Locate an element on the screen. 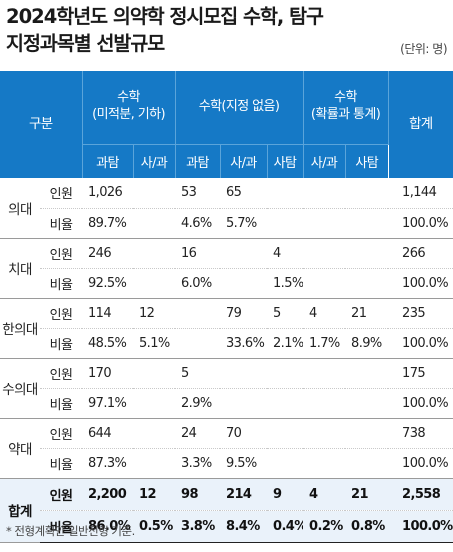 The width and height of the screenshot is (453, 552). value-cell: 0.2% is located at coordinates (324, 526).